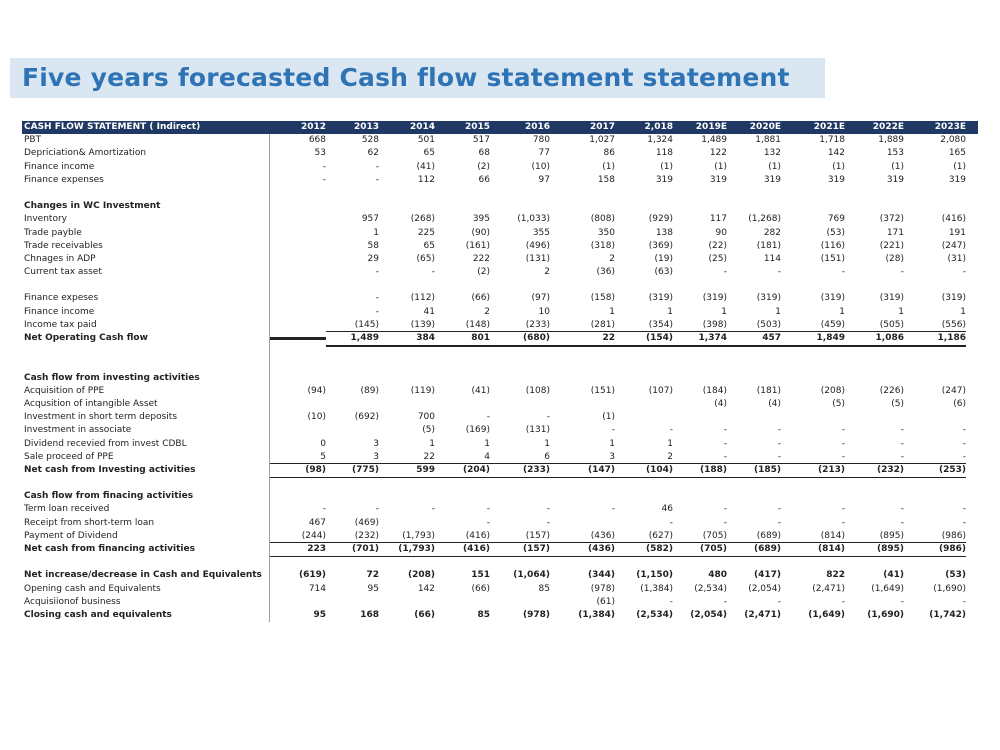 The height and width of the screenshot is (750, 1000). What do you see at coordinates (500, 510) in the screenshot?
I see `table-row: Term loan received - - - - - - 46 - - - - -` at bounding box center [500, 510].